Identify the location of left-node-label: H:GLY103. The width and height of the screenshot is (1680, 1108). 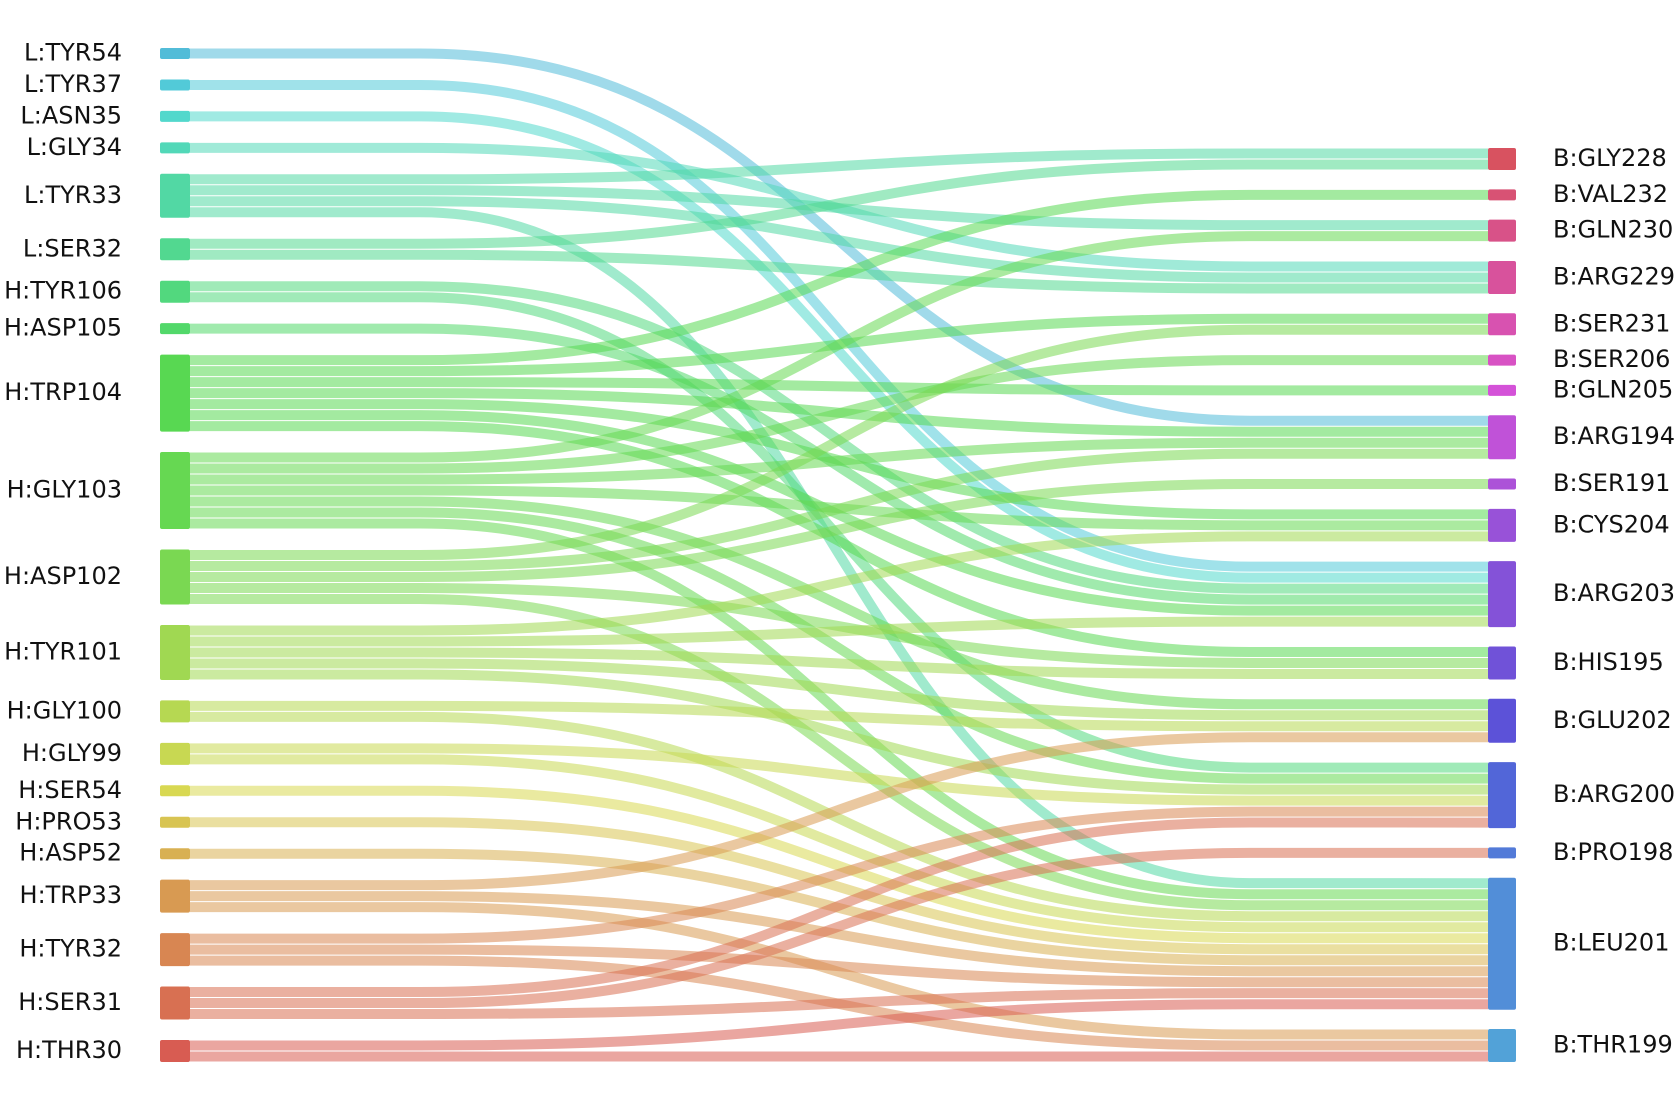
(64, 490).